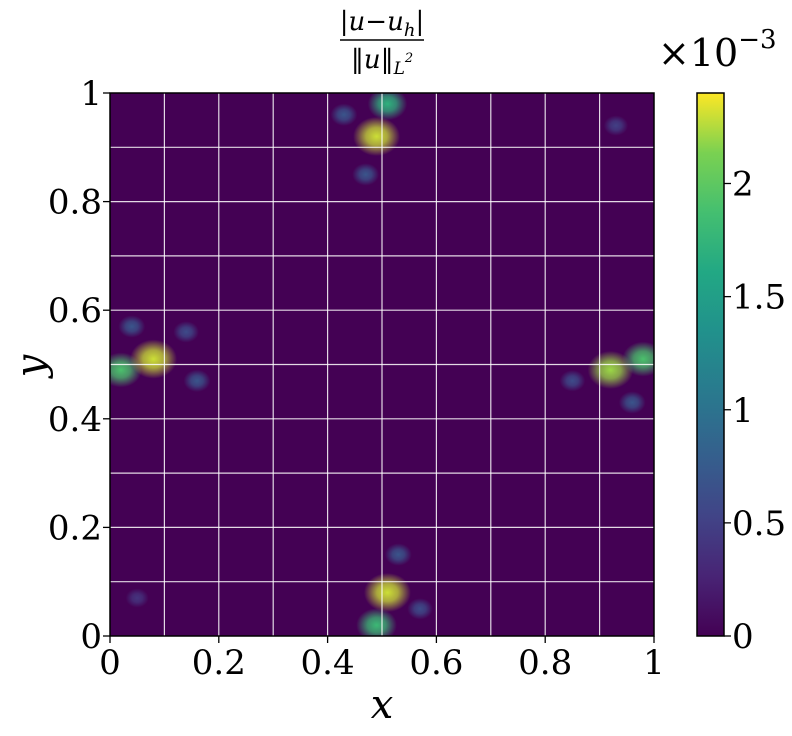 The image size is (792, 736). I want to click on colorbar: 0 0.5 1 1.5 2 ×10⁻³, so click(722, 341).